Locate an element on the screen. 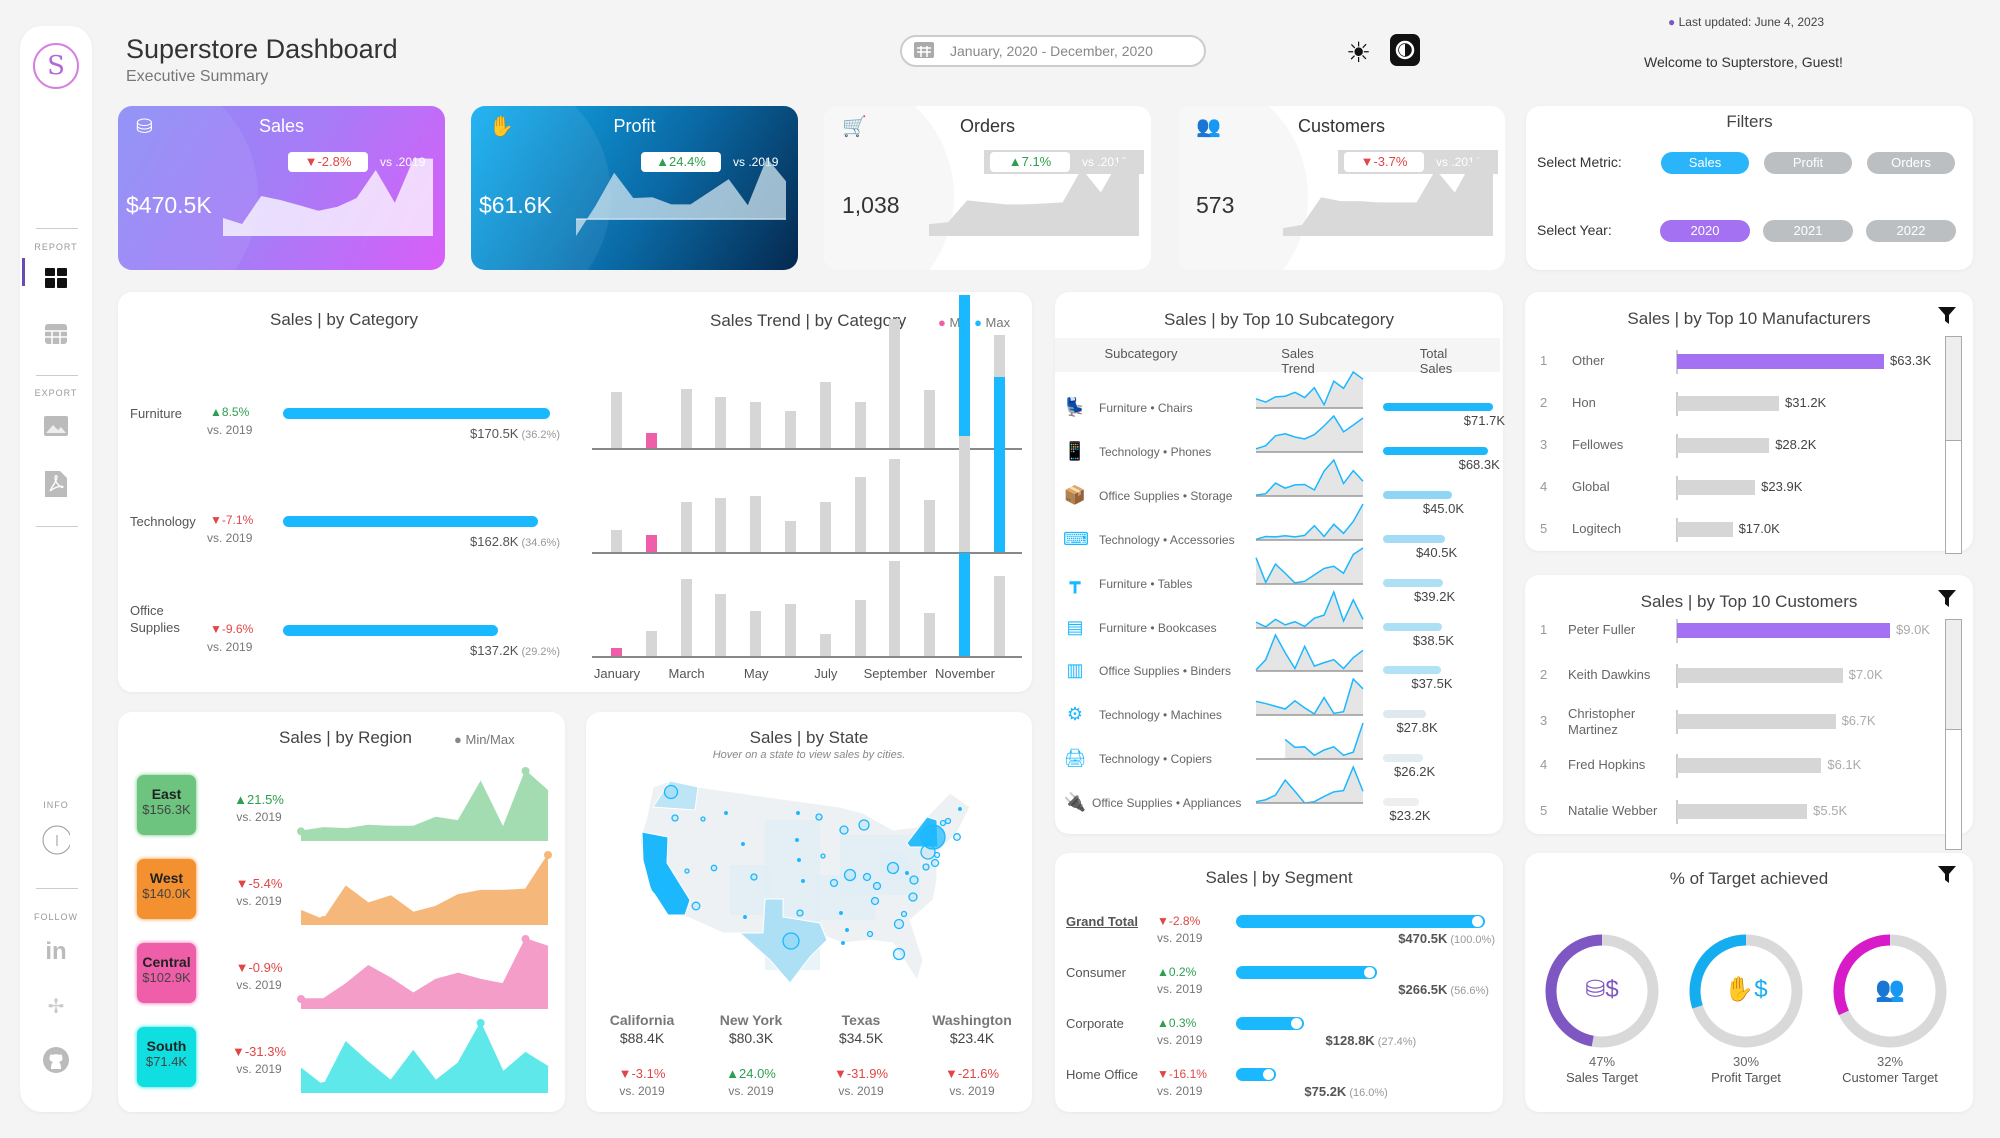 The height and width of the screenshot is (1138, 2000). customers-scrollbar is located at coordinates (1953, 734).